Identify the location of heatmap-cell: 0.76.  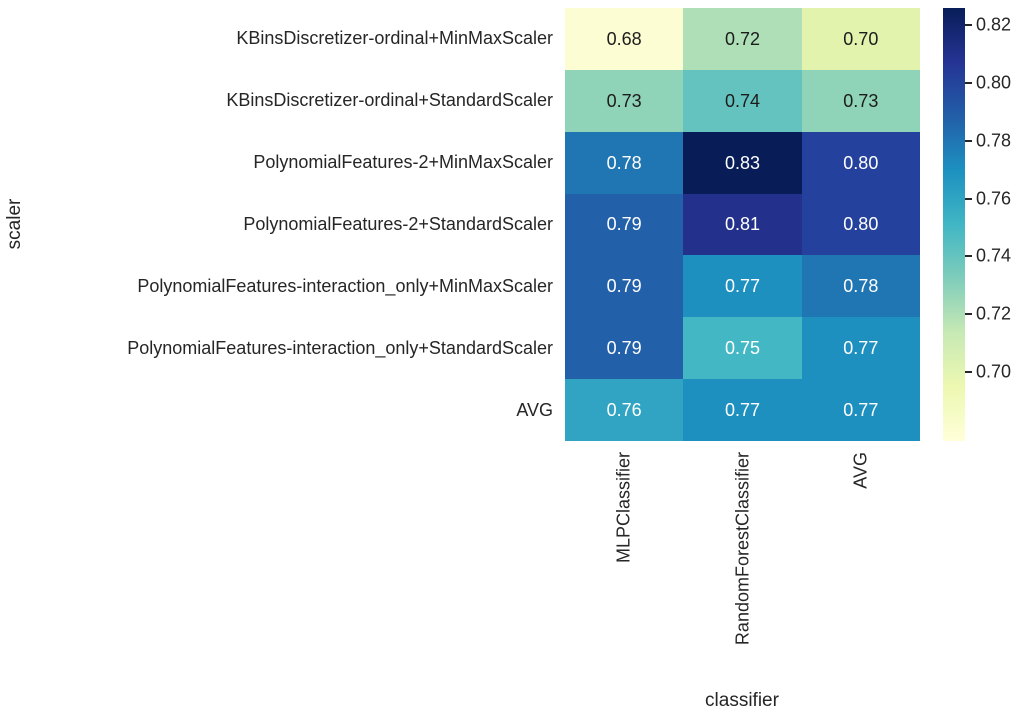
(624, 410).